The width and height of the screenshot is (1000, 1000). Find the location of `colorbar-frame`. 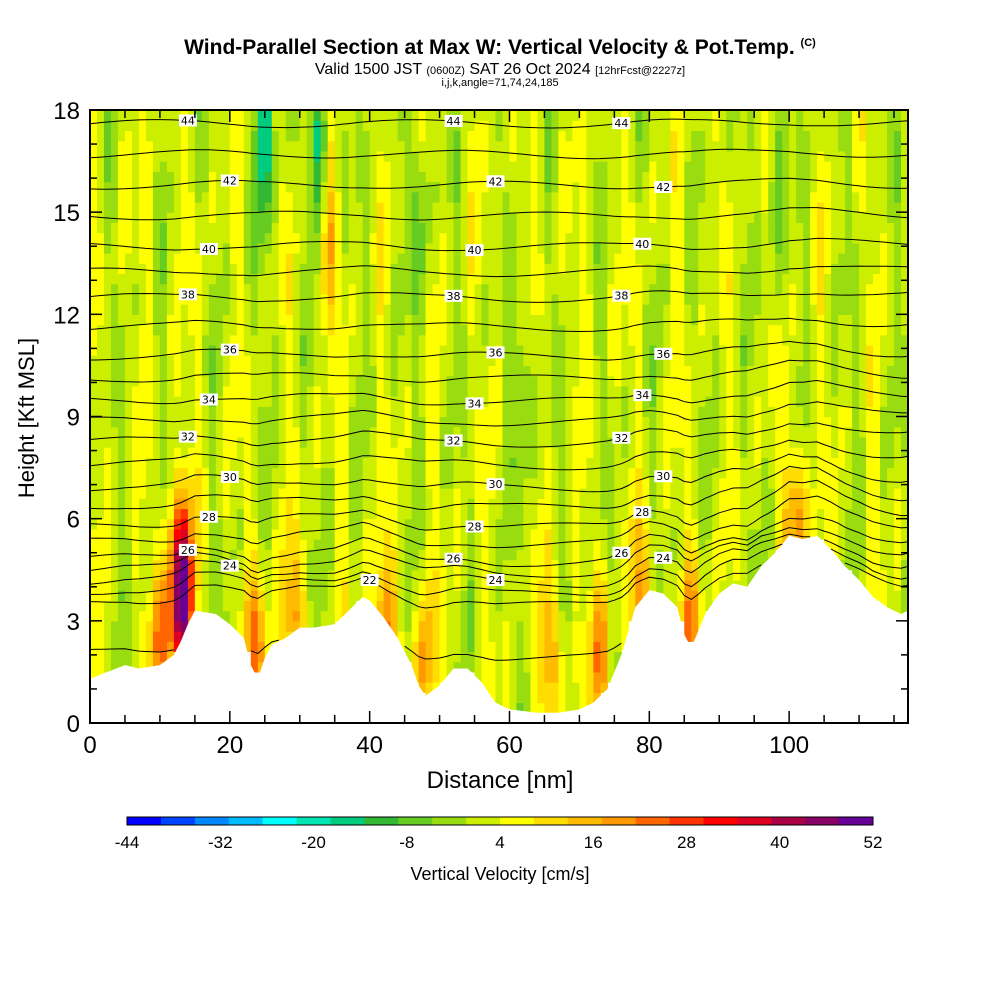

colorbar-frame is located at coordinates (500, 821).